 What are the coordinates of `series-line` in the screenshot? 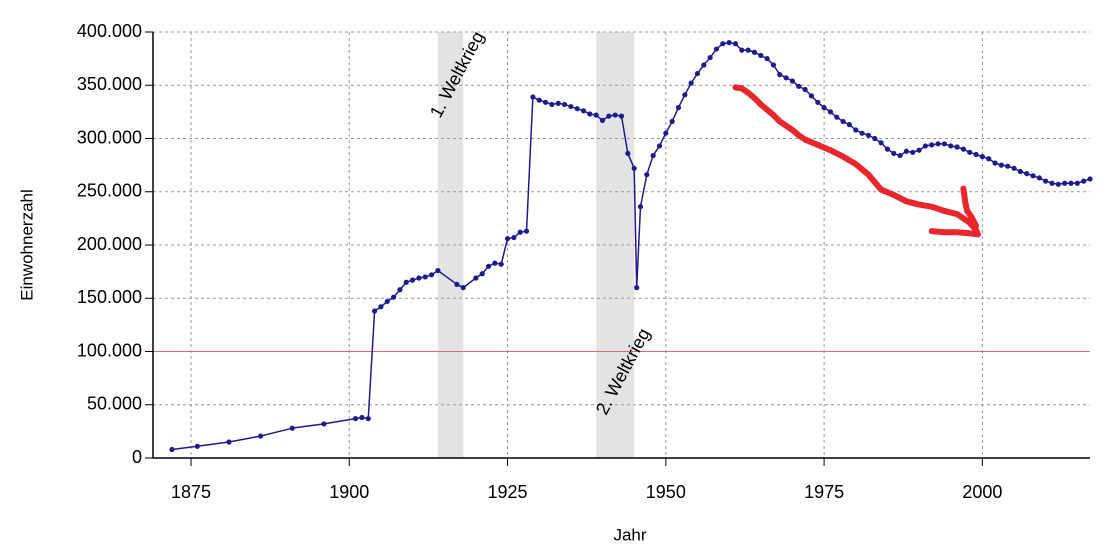 It's located at (856, 161).